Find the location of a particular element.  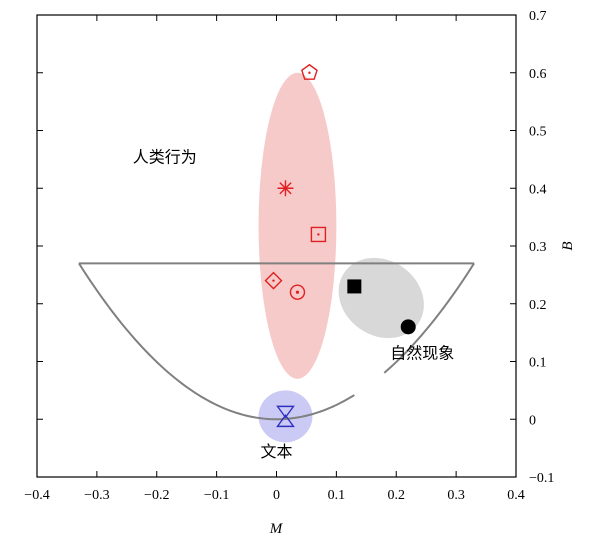

y-tick-label: 0.6 is located at coordinates (538, 74).